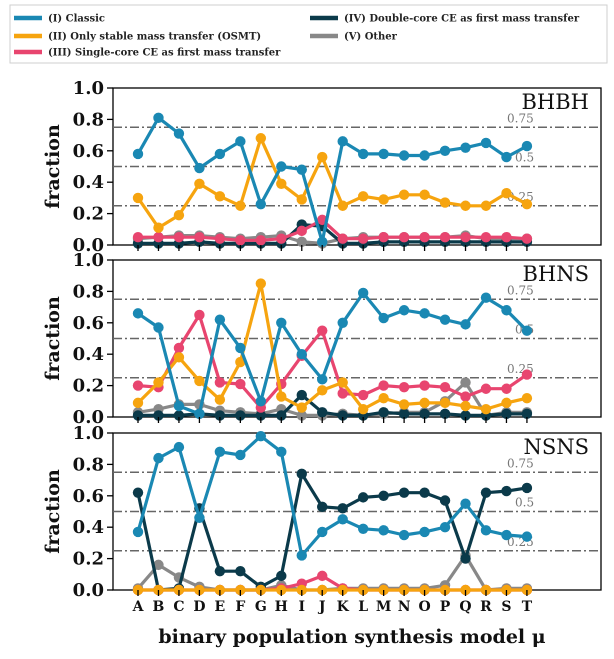 The width and height of the screenshot is (614, 659). Describe the element at coordinates (154, 37) in the screenshot. I see `legend-label: (II) Only stable mass transfer (OSMT)` at that location.